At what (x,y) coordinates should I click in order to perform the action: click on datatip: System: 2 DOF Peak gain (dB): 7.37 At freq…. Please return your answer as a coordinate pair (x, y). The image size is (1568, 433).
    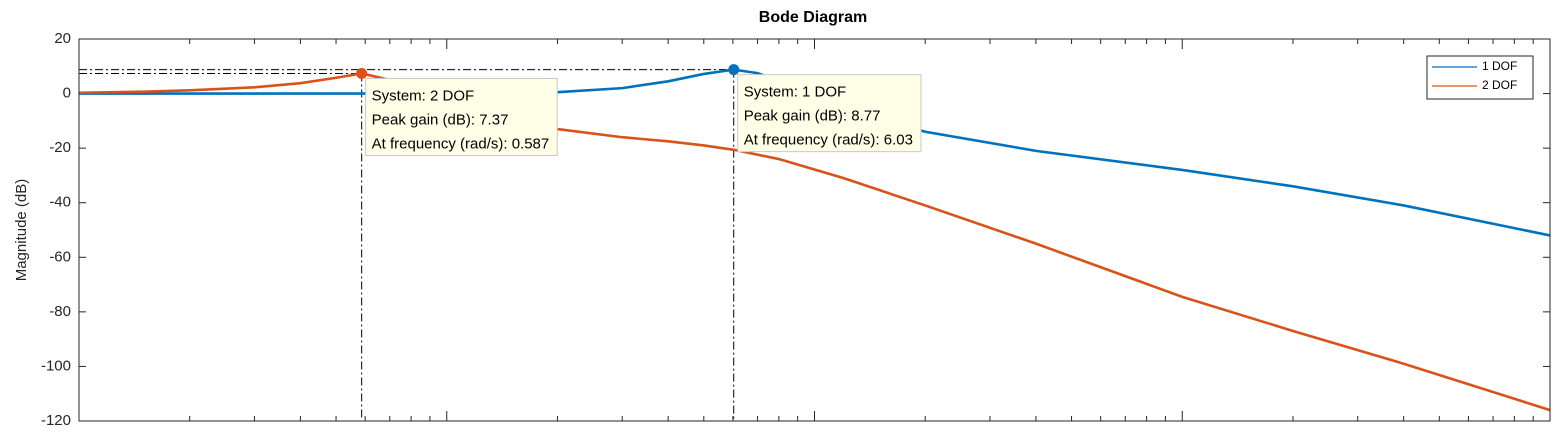
    Looking at the image, I should click on (461, 116).